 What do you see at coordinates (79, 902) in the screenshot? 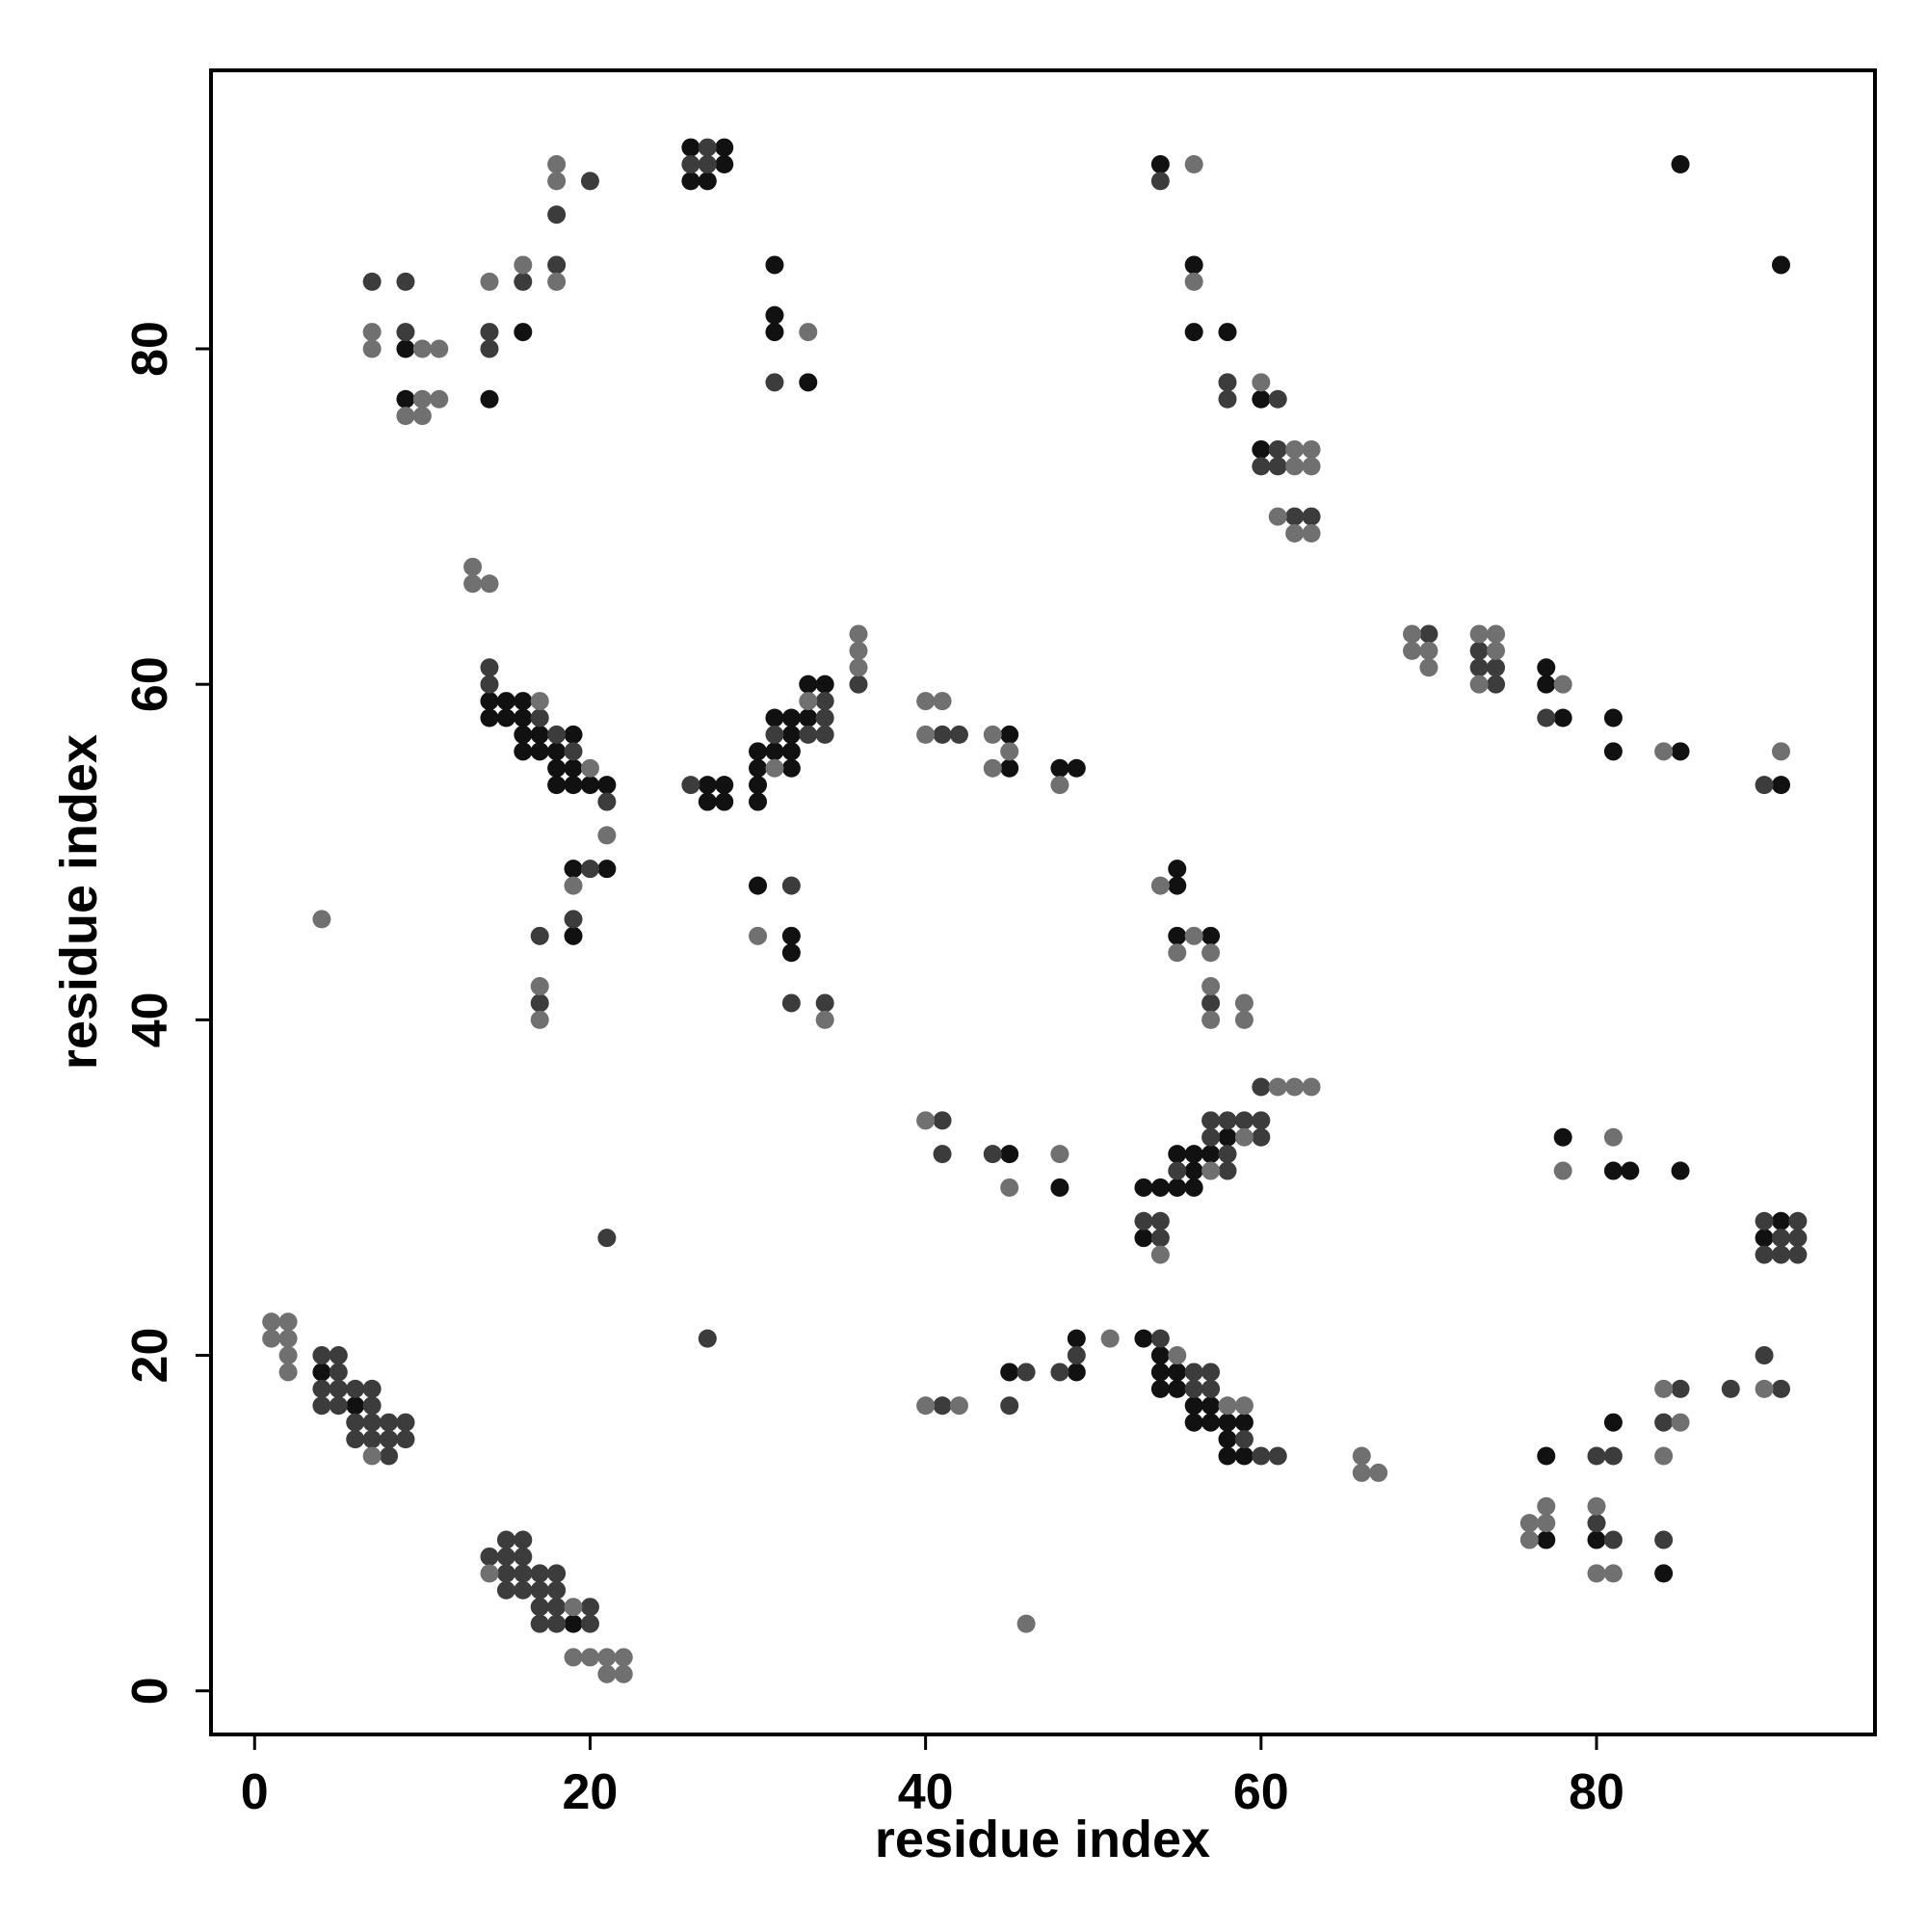
I see `y-axis-title: residue index` at bounding box center [79, 902].